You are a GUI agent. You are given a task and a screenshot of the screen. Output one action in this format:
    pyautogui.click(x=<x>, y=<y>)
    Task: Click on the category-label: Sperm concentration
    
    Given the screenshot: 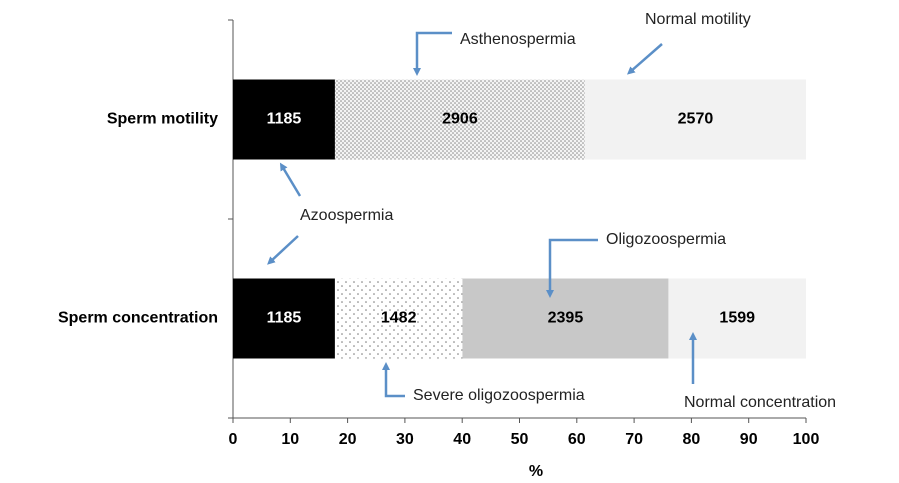 What is the action you would take?
    pyautogui.click(x=138, y=318)
    